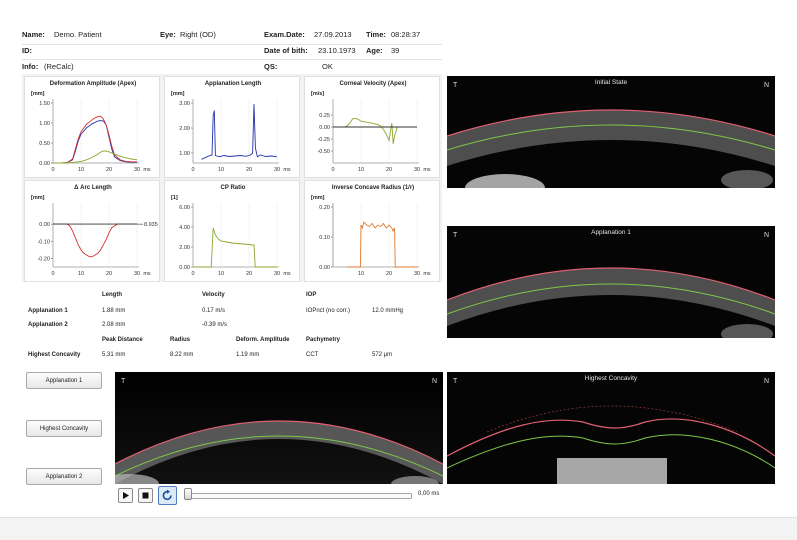 This screenshot has width=797, height=540. What do you see at coordinates (112, 295) in the screenshot?
I see `col-length: Length` at bounding box center [112, 295].